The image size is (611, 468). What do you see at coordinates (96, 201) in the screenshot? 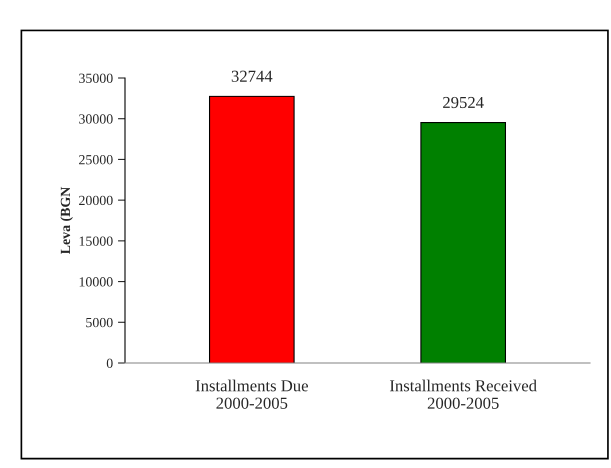
I see `y-tick-label: 20000` at bounding box center [96, 201].